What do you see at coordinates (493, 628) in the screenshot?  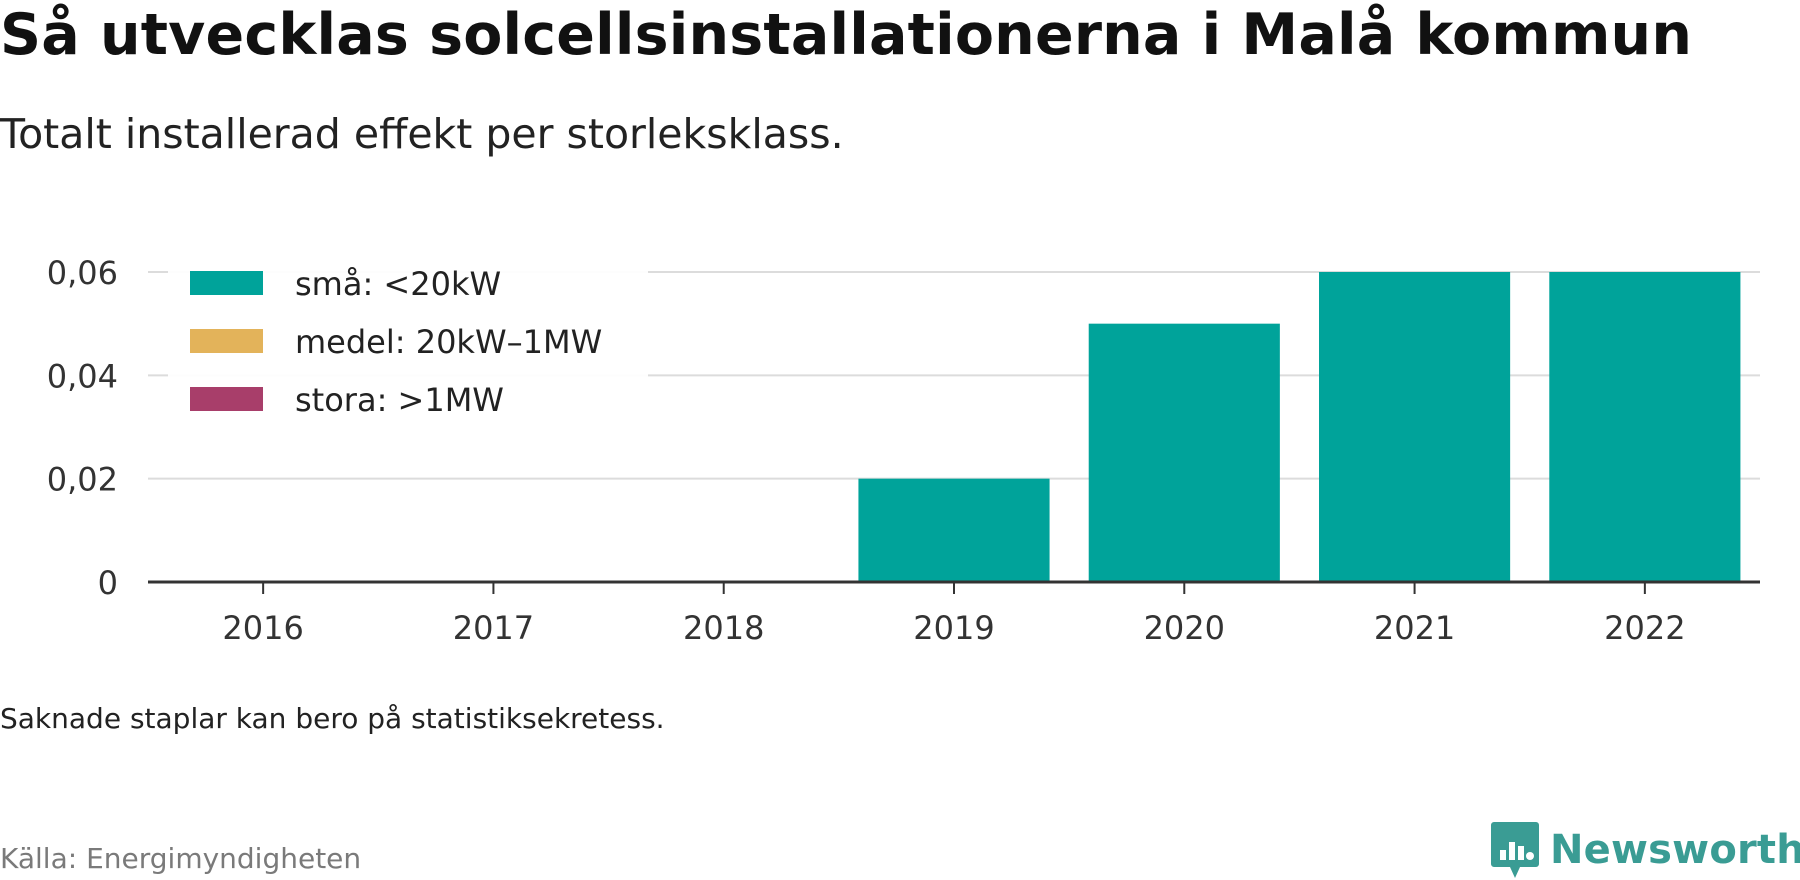 I see `x-tick-label: 2017` at bounding box center [493, 628].